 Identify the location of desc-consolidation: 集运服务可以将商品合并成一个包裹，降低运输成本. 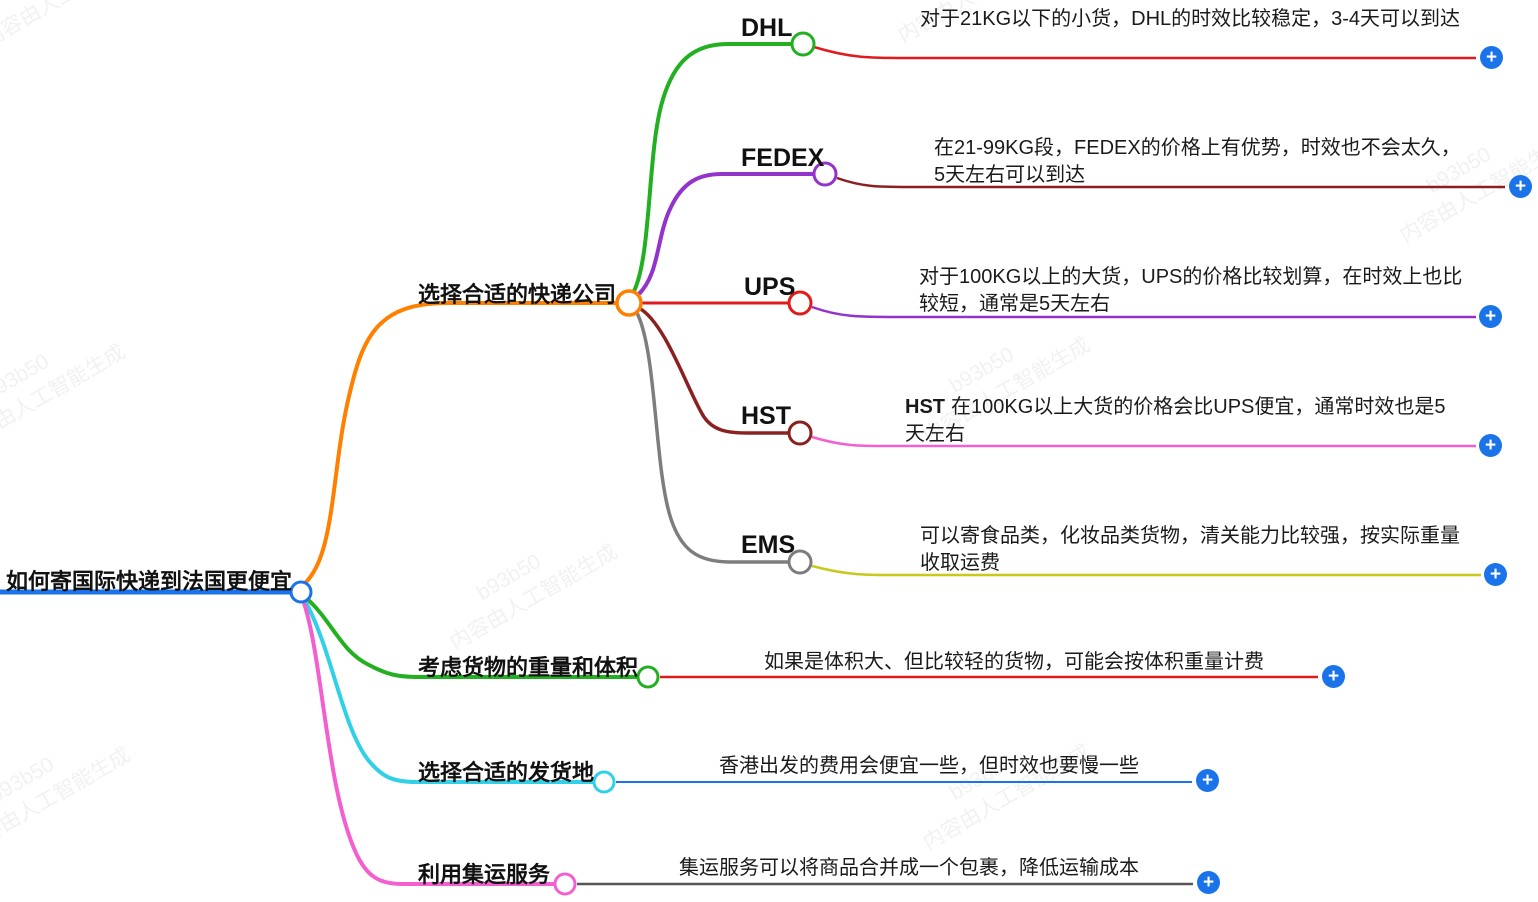
(909, 868).